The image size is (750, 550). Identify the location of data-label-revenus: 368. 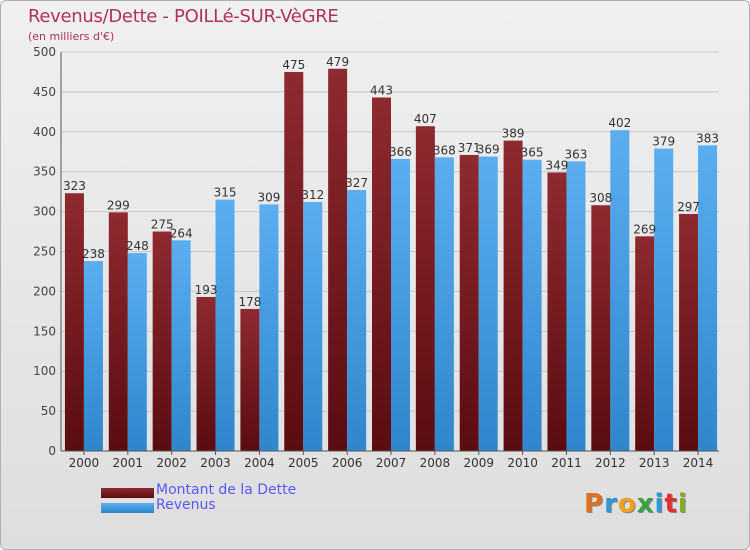
(444, 150).